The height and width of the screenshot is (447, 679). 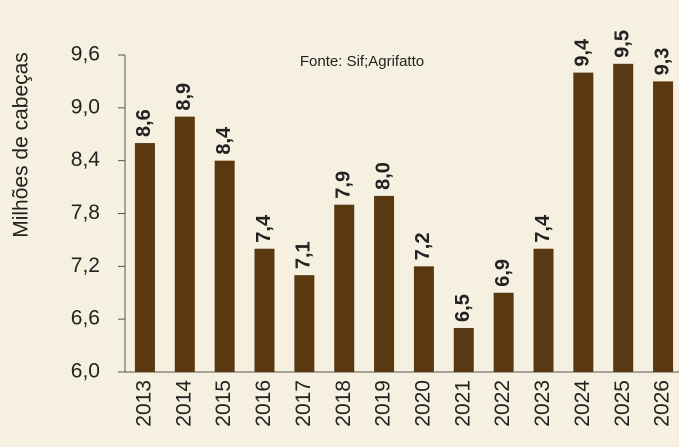 I want to click on y-tick-label: 9,0, so click(x=85, y=106).